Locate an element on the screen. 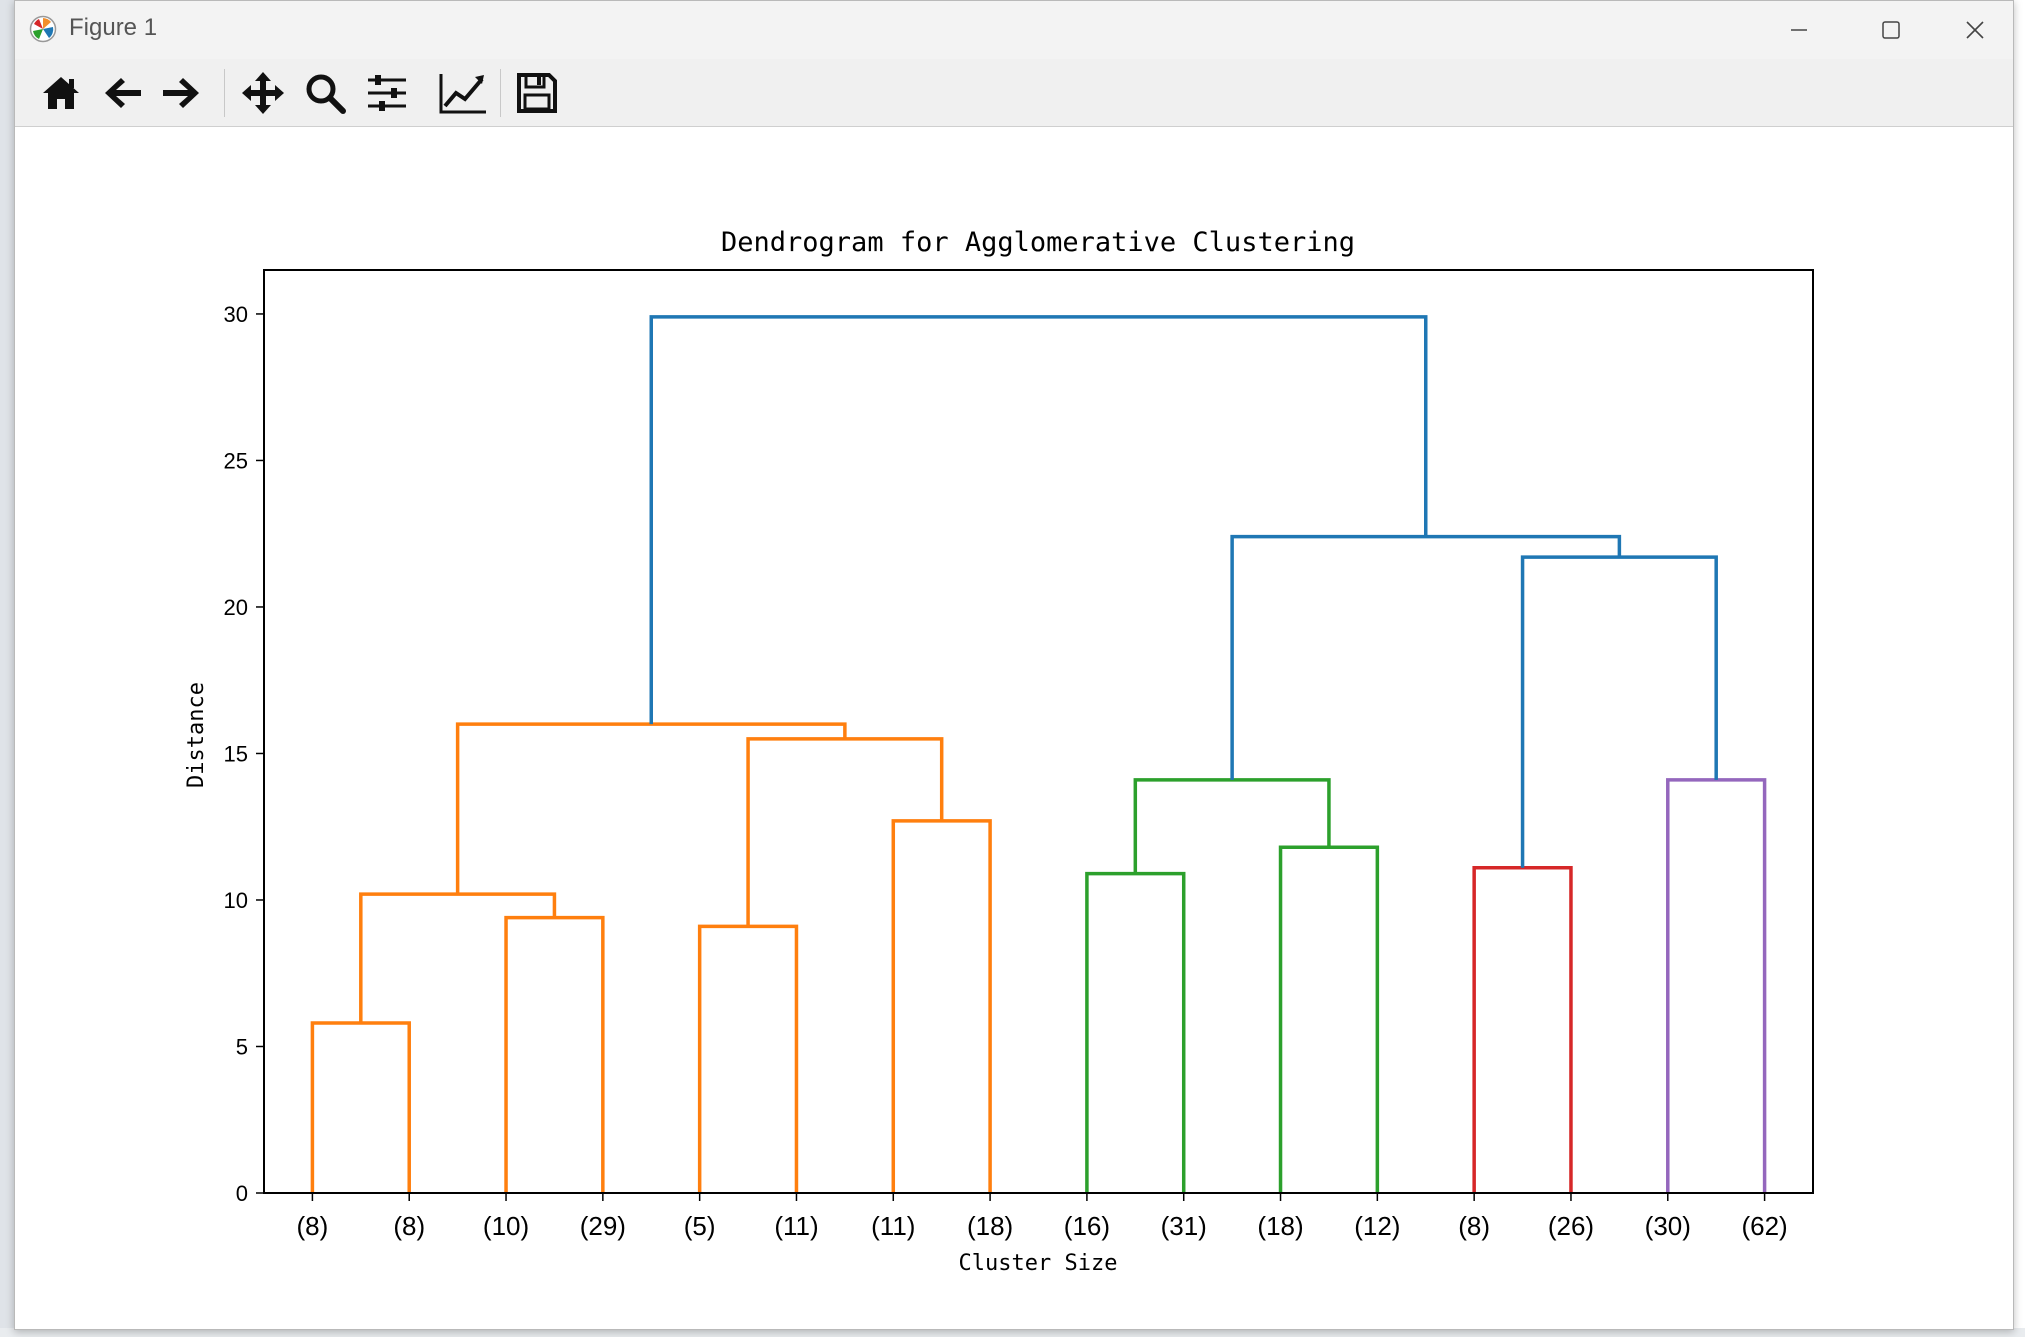 This screenshot has width=2025, height=1337. leaf-size-label: (16) is located at coordinates (1087, 1226).